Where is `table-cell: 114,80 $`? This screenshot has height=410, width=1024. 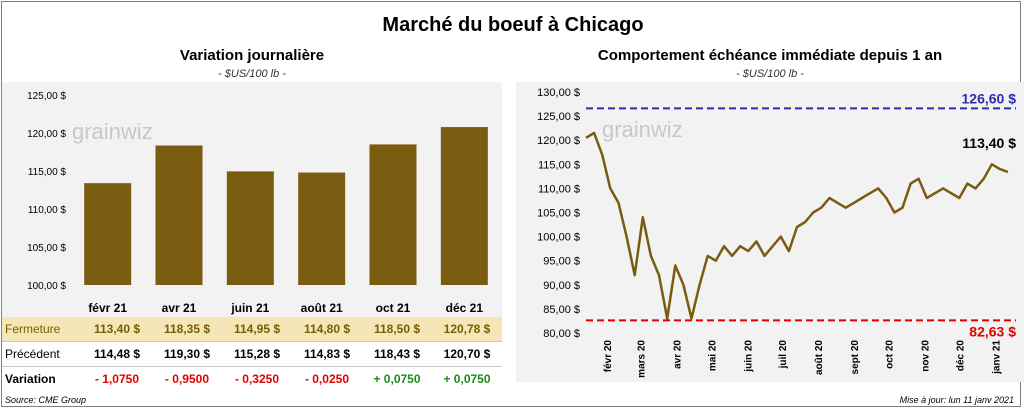
table-cell: 114,80 $ is located at coordinates (327, 329).